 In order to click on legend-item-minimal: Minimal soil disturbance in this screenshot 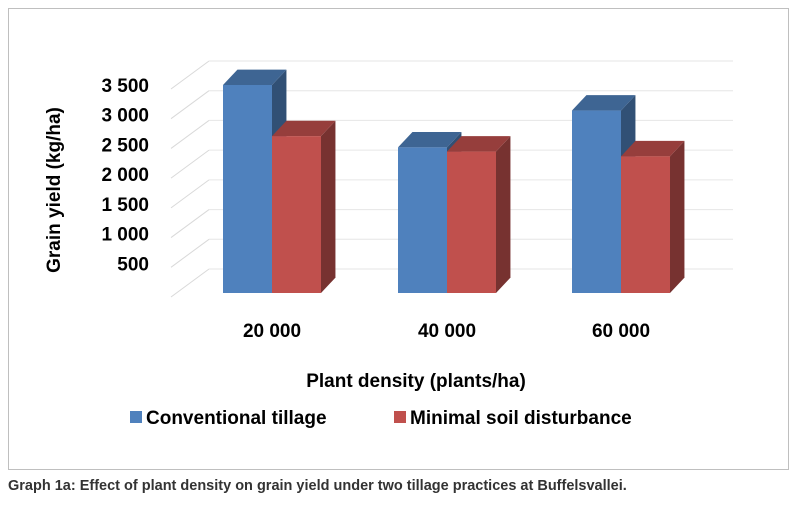, I will do `click(513, 418)`.